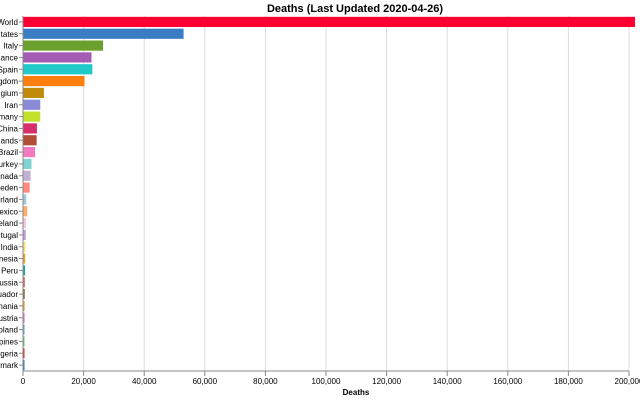 This screenshot has height=400, width=640. I want to click on x-tick-label: 100,000, so click(326, 381).